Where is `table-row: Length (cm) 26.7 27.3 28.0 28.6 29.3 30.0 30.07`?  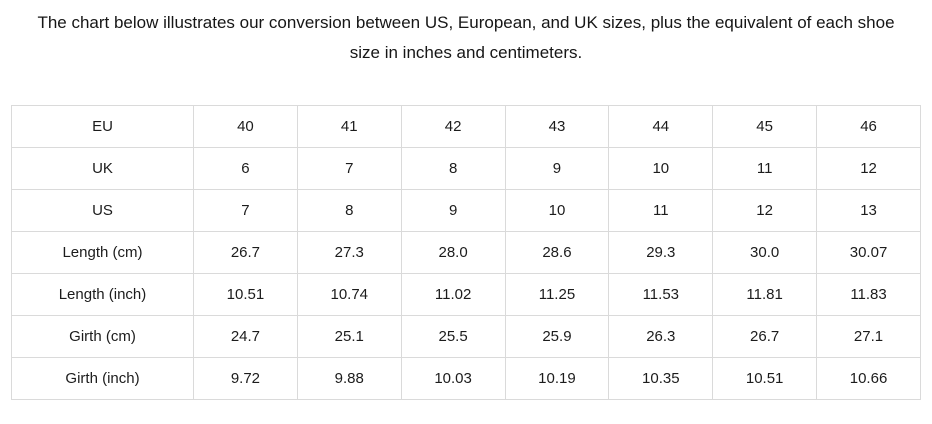
table-row: Length (cm) 26.7 27.3 28.0 28.6 29.3 30.0 30.07 is located at coordinates (466, 252).